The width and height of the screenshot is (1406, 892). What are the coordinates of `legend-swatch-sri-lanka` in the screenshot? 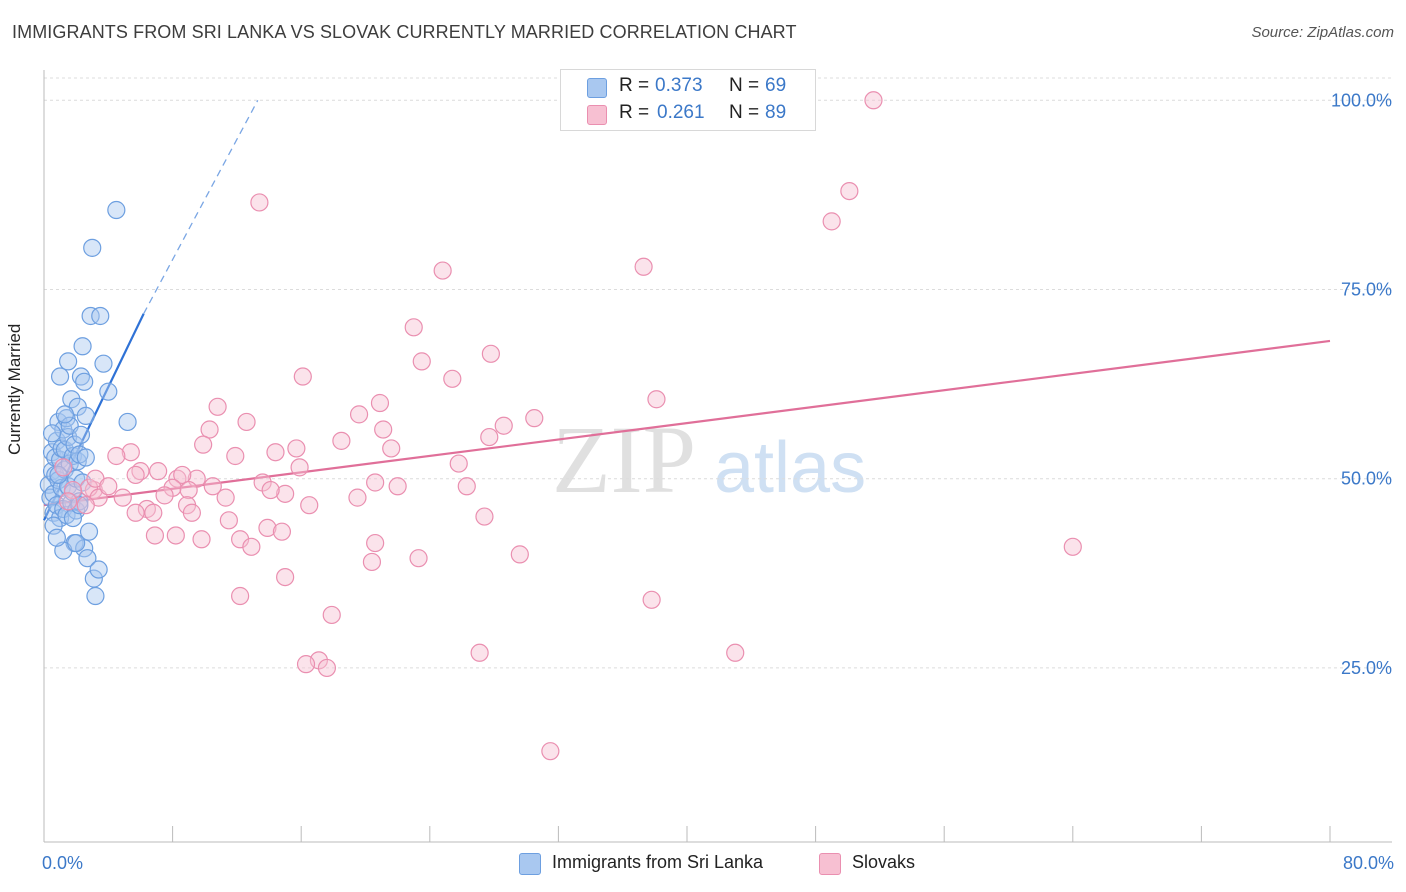 It's located at (597, 88).